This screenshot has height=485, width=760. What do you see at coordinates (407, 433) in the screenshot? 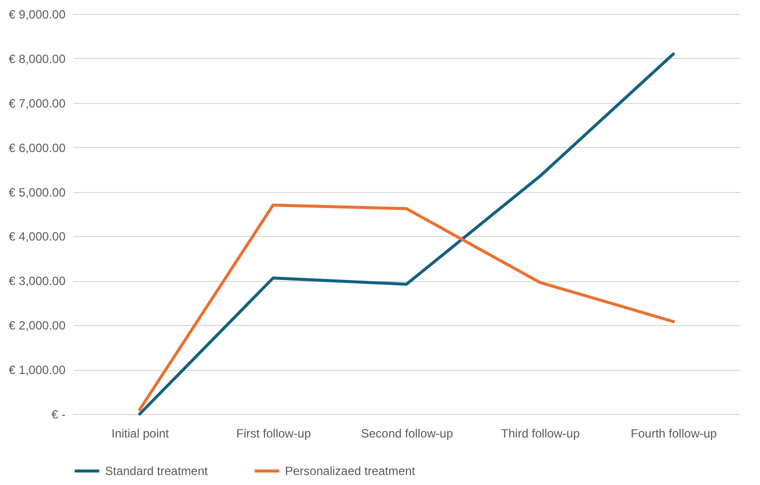
I see `x-tick-label: Second follow-up` at bounding box center [407, 433].